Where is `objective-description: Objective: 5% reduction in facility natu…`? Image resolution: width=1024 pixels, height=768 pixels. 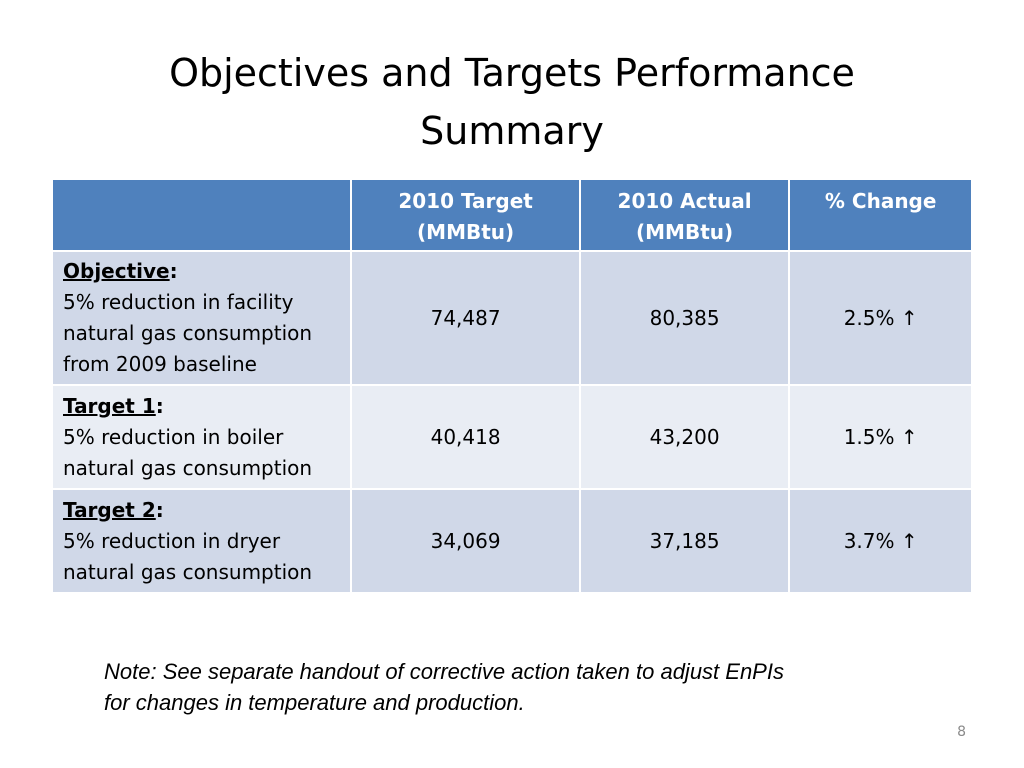 objective-description: Objective: 5% reduction in facility natu… is located at coordinates (201, 318).